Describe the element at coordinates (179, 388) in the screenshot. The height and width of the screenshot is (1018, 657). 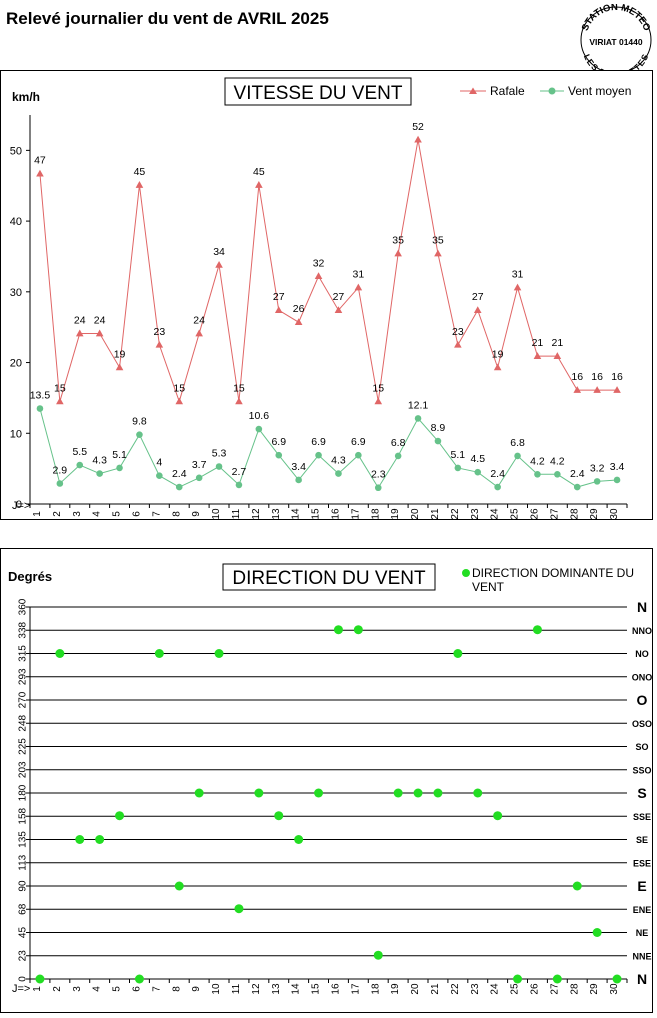
I see `rafale-data-label: 15` at that location.